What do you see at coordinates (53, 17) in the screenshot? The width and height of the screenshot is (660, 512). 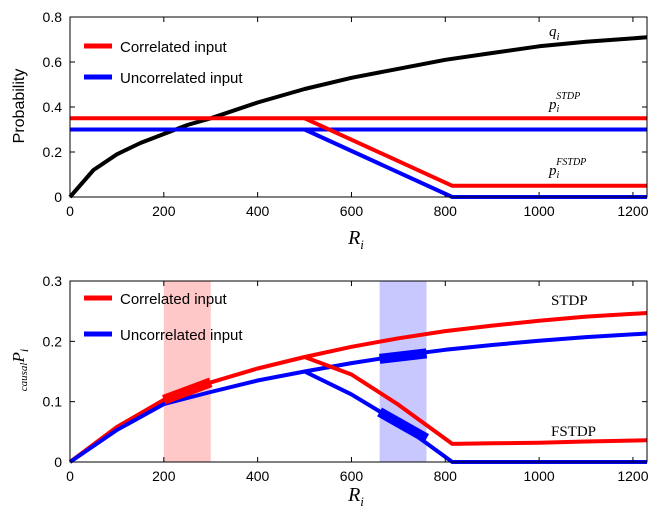 I see `y-tick-label: 0.8` at bounding box center [53, 17].